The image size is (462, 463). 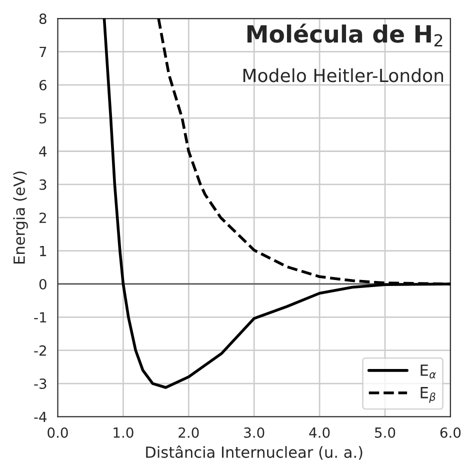 What do you see at coordinates (43, 251) in the screenshot?
I see `y-tick-label: 1` at bounding box center [43, 251].